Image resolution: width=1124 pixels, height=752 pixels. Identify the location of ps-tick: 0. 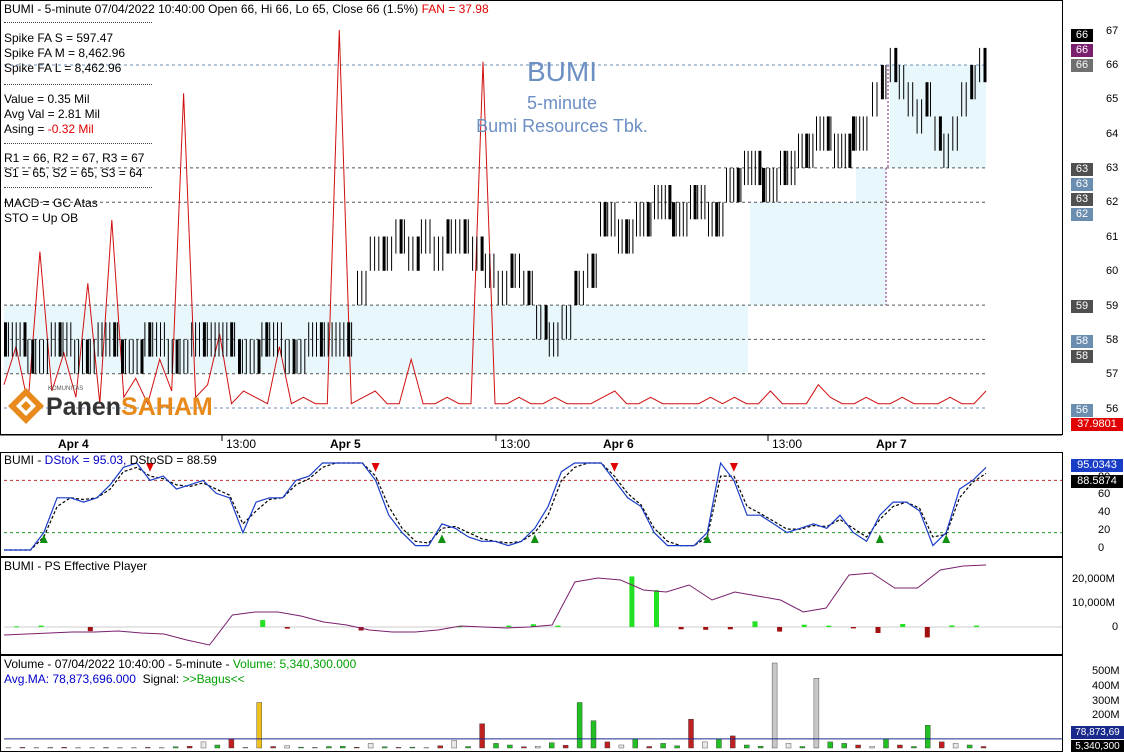
(1115, 627).